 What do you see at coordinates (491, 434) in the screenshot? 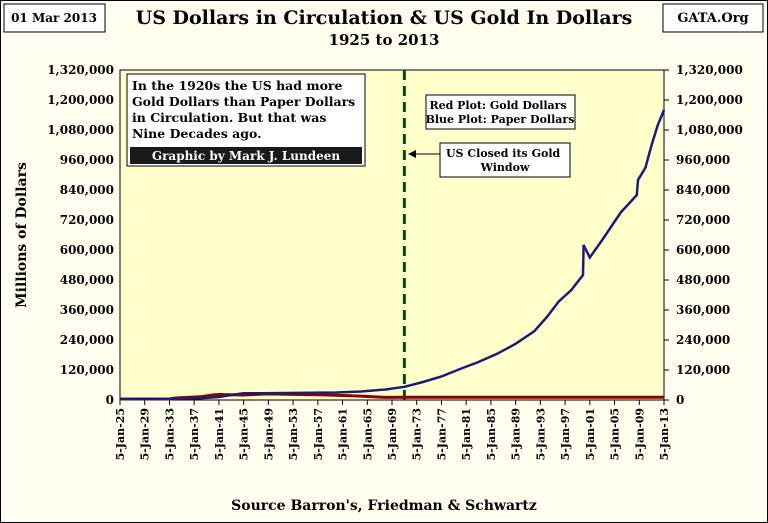
I see `x-tick-label: 5-Jan-85` at bounding box center [491, 434].